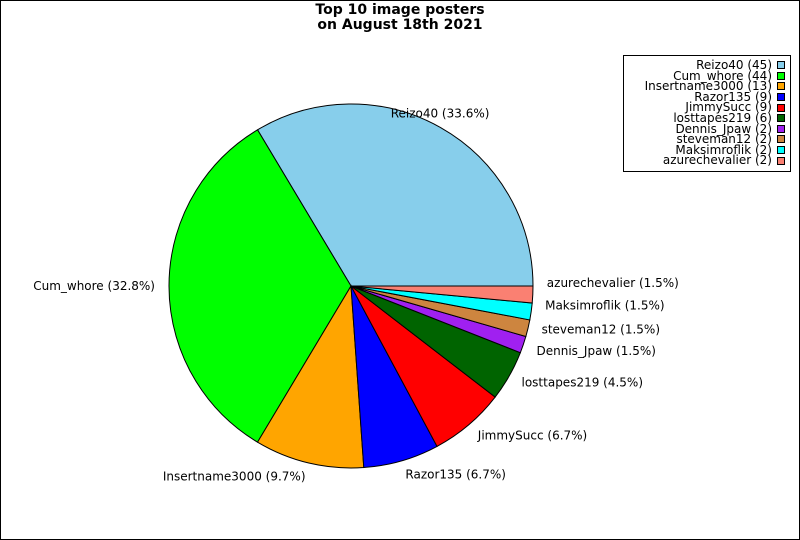 The image size is (800, 540). I want to click on slice-label-azurechevalier: azurechevalier (1.5%), so click(613, 283).